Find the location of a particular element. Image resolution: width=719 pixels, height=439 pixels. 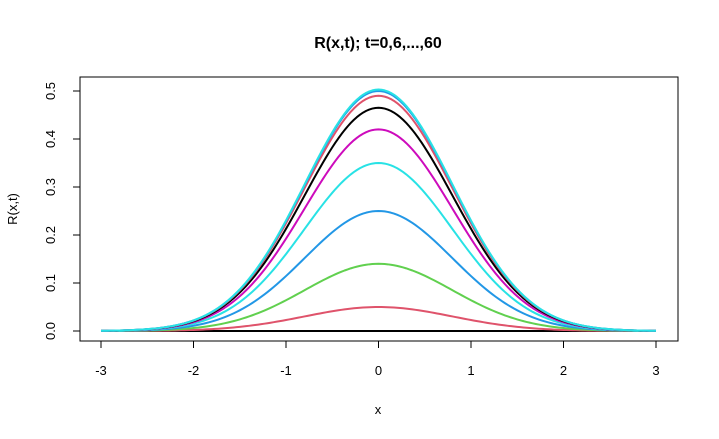

y-tick-label: 0.5 is located at coordinates (50, 91).